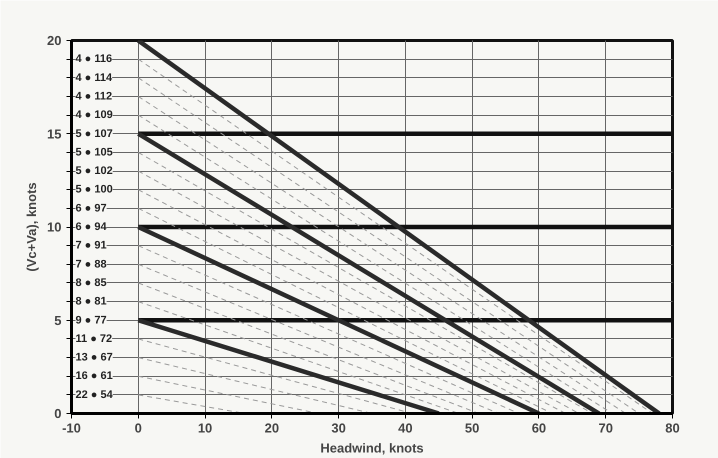  I want to click on annotation: 16 ● 61, so click(94, 376).